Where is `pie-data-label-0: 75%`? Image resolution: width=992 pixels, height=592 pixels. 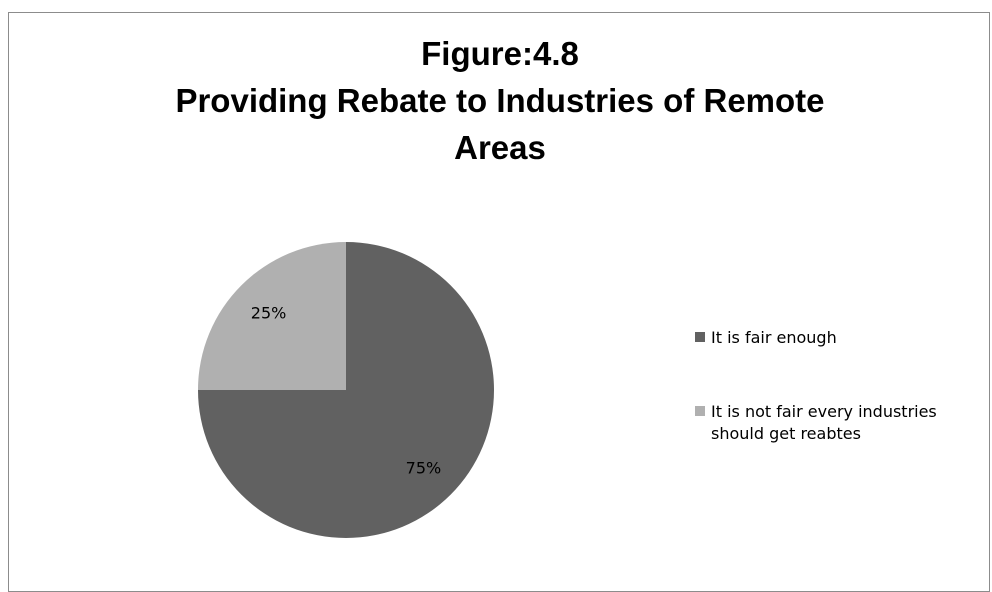
pie-data-label-0: 75% is located at coordinates (424, 467).